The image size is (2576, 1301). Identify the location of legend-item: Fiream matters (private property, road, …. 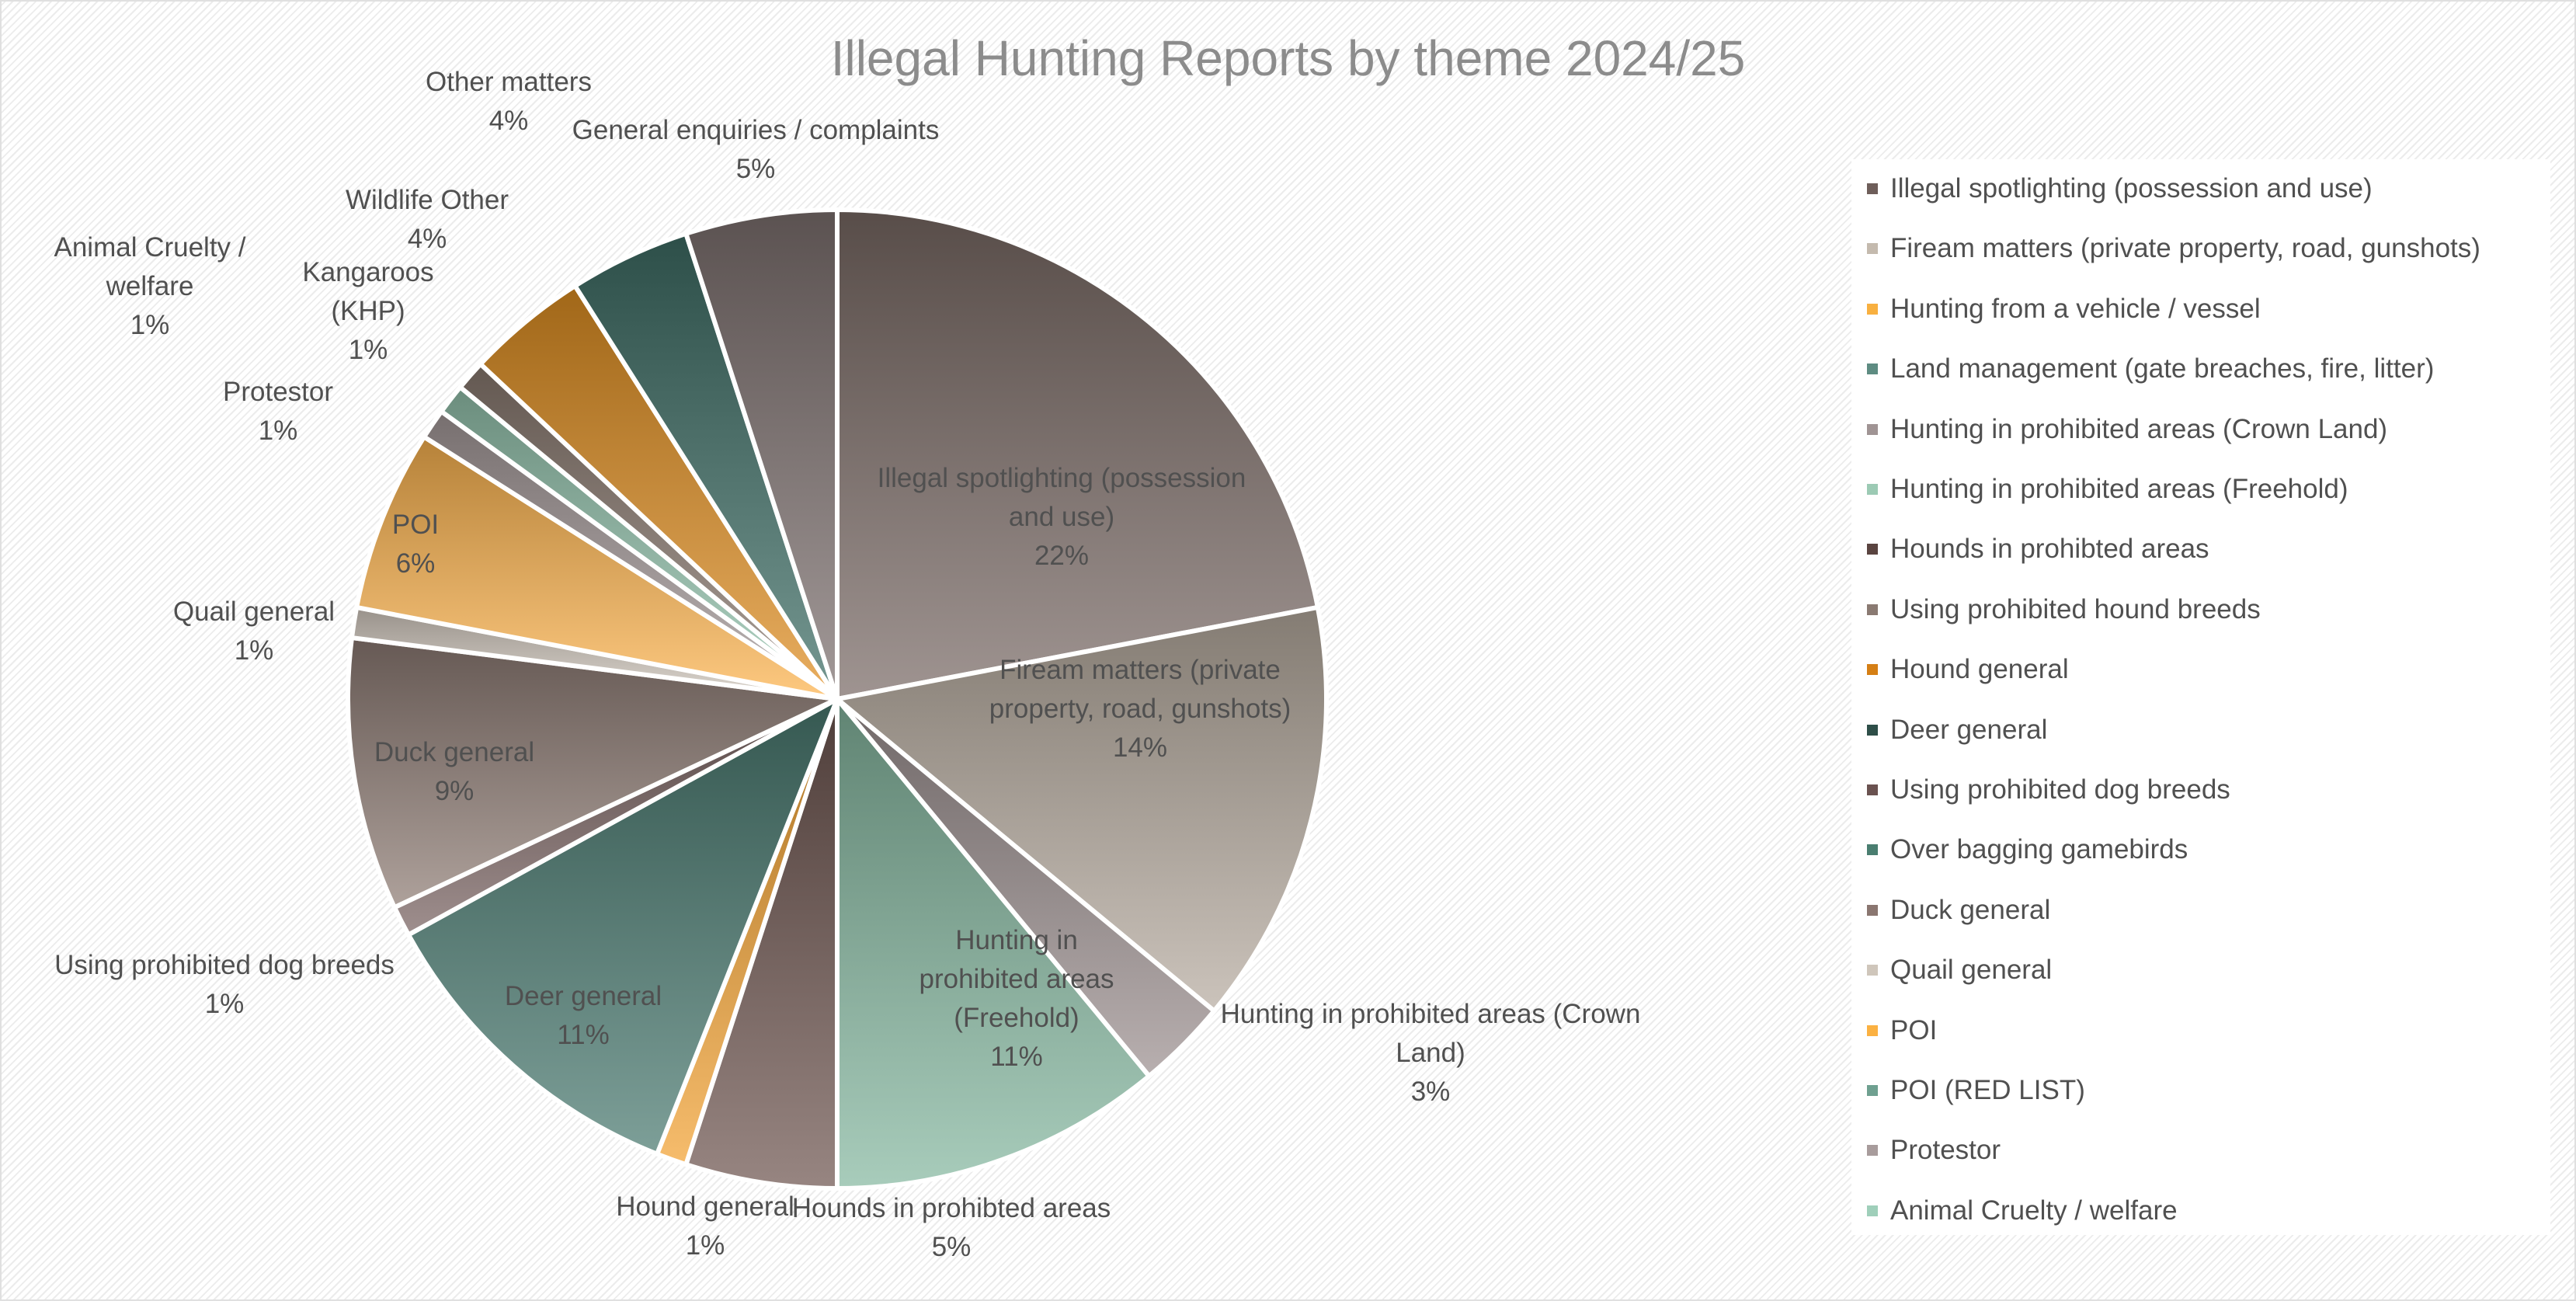
(2173, 248).